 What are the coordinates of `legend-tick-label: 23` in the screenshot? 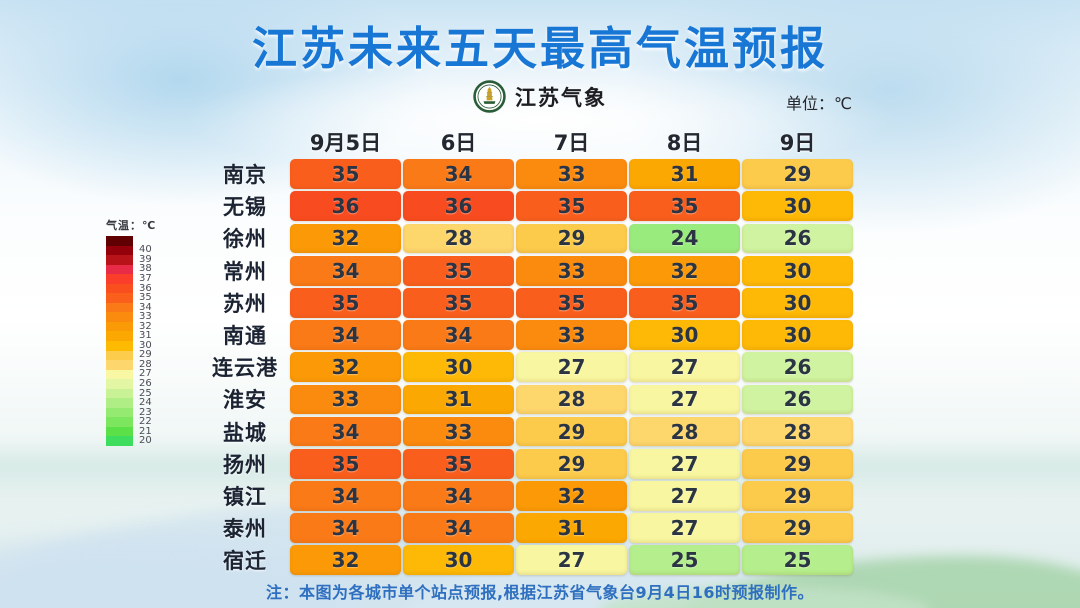 It's located at (145, 412).